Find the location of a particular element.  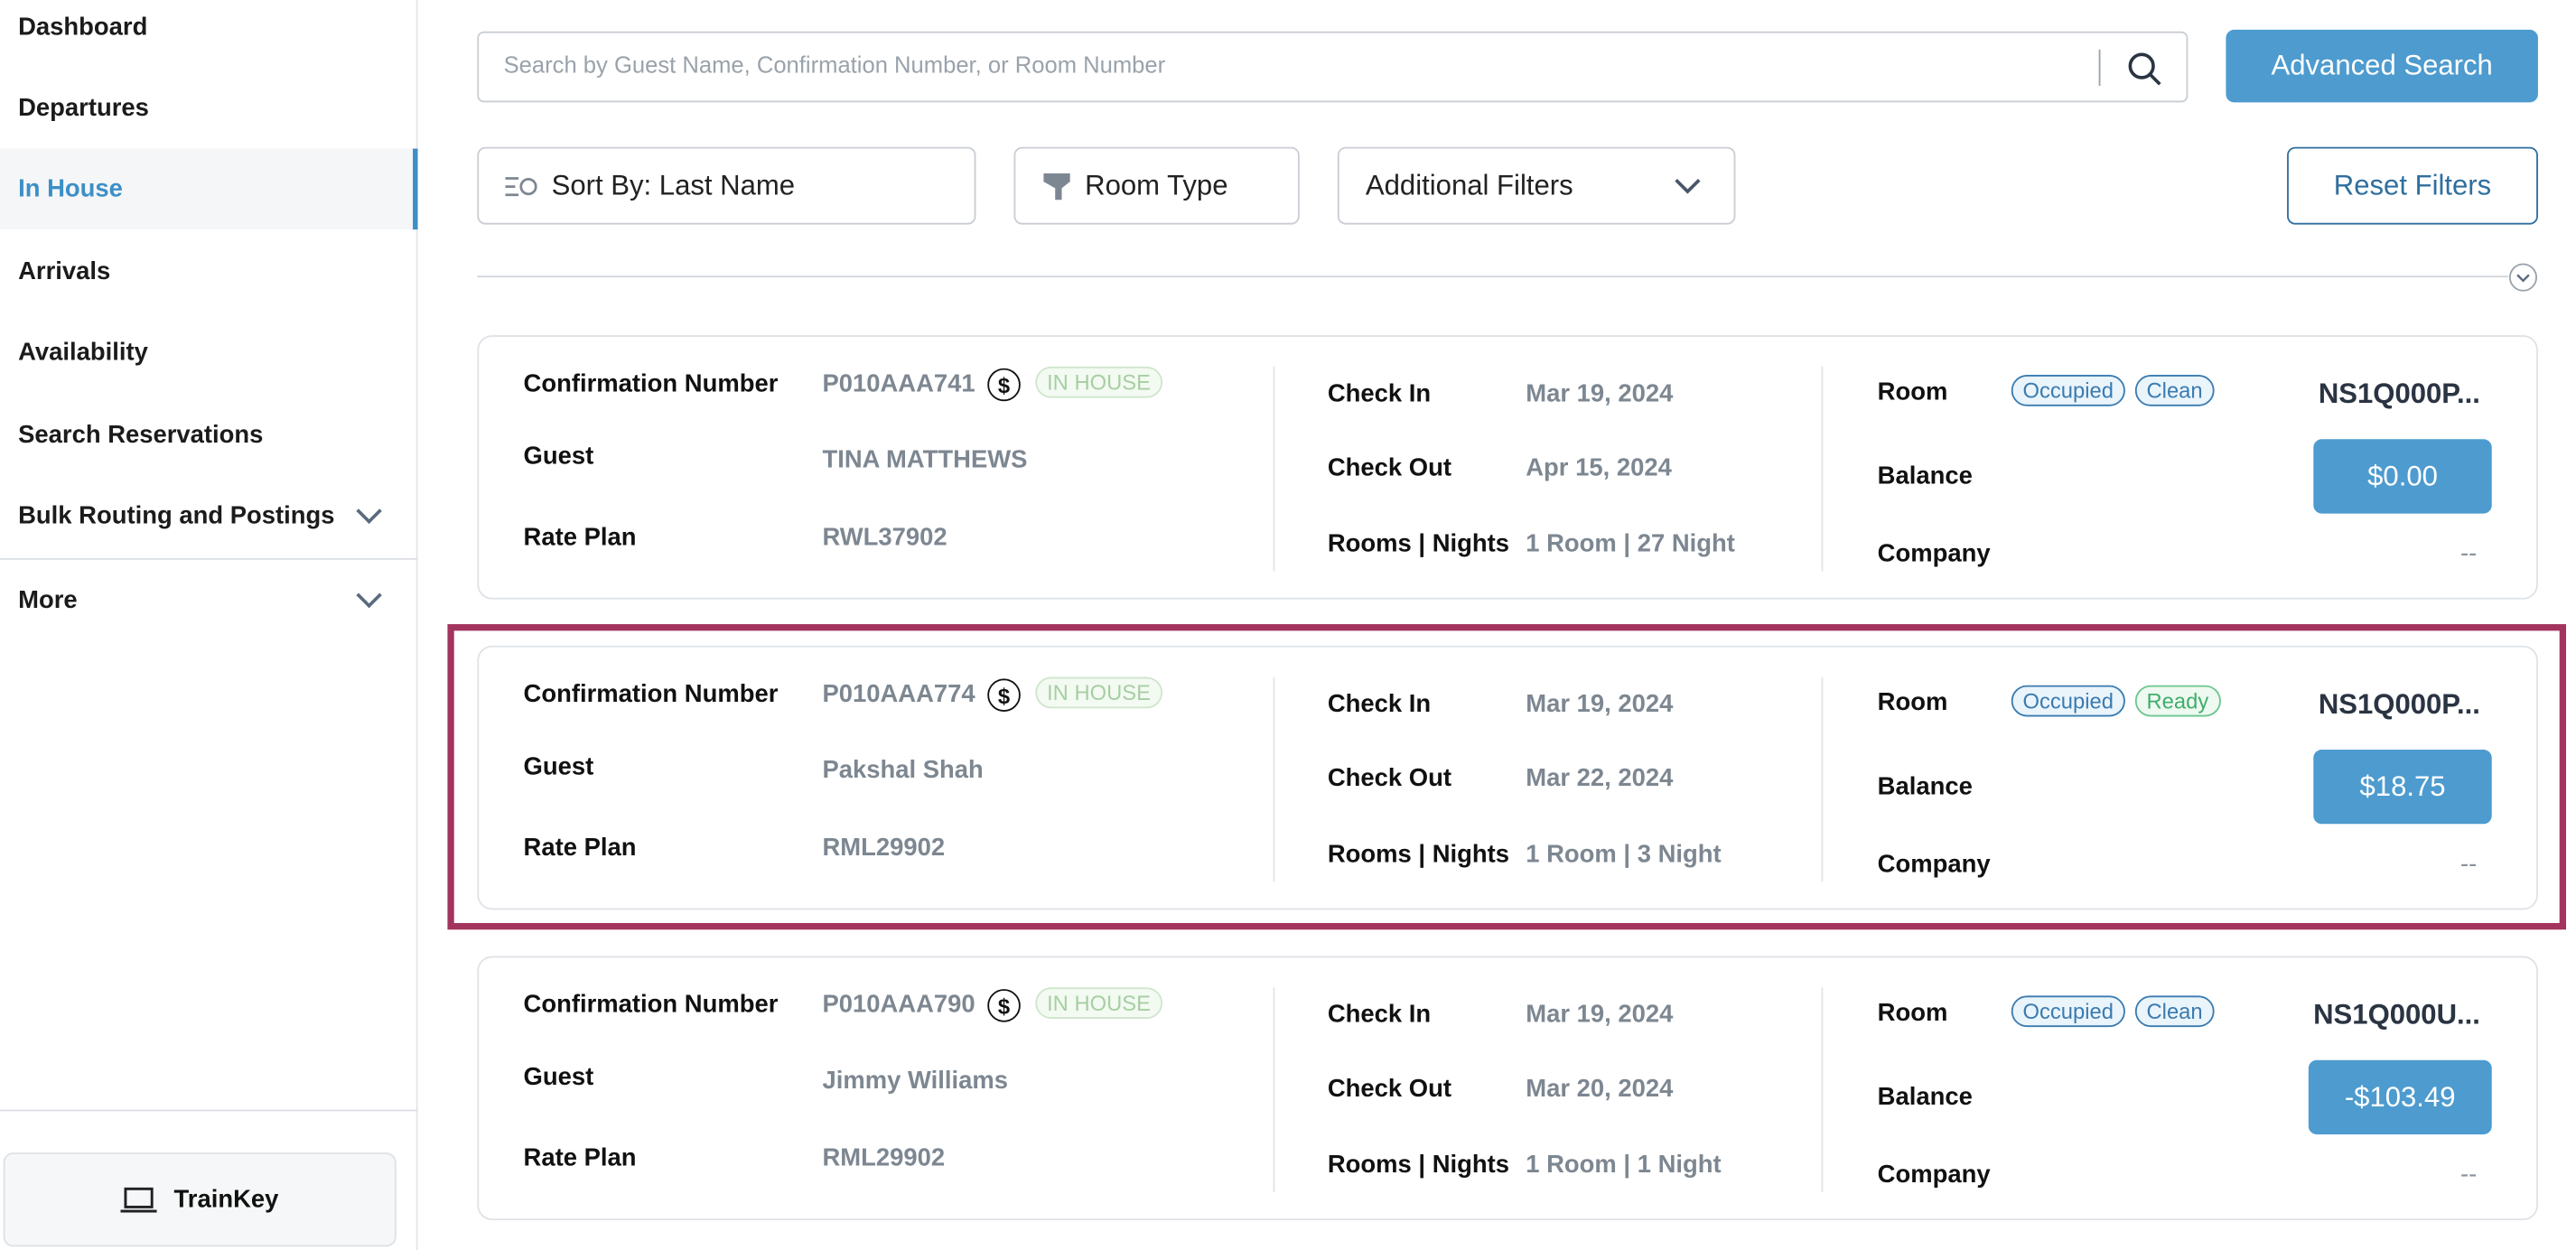

rooms-nights: 1 Room | 3 Night is located at coordinates (1624, 854).